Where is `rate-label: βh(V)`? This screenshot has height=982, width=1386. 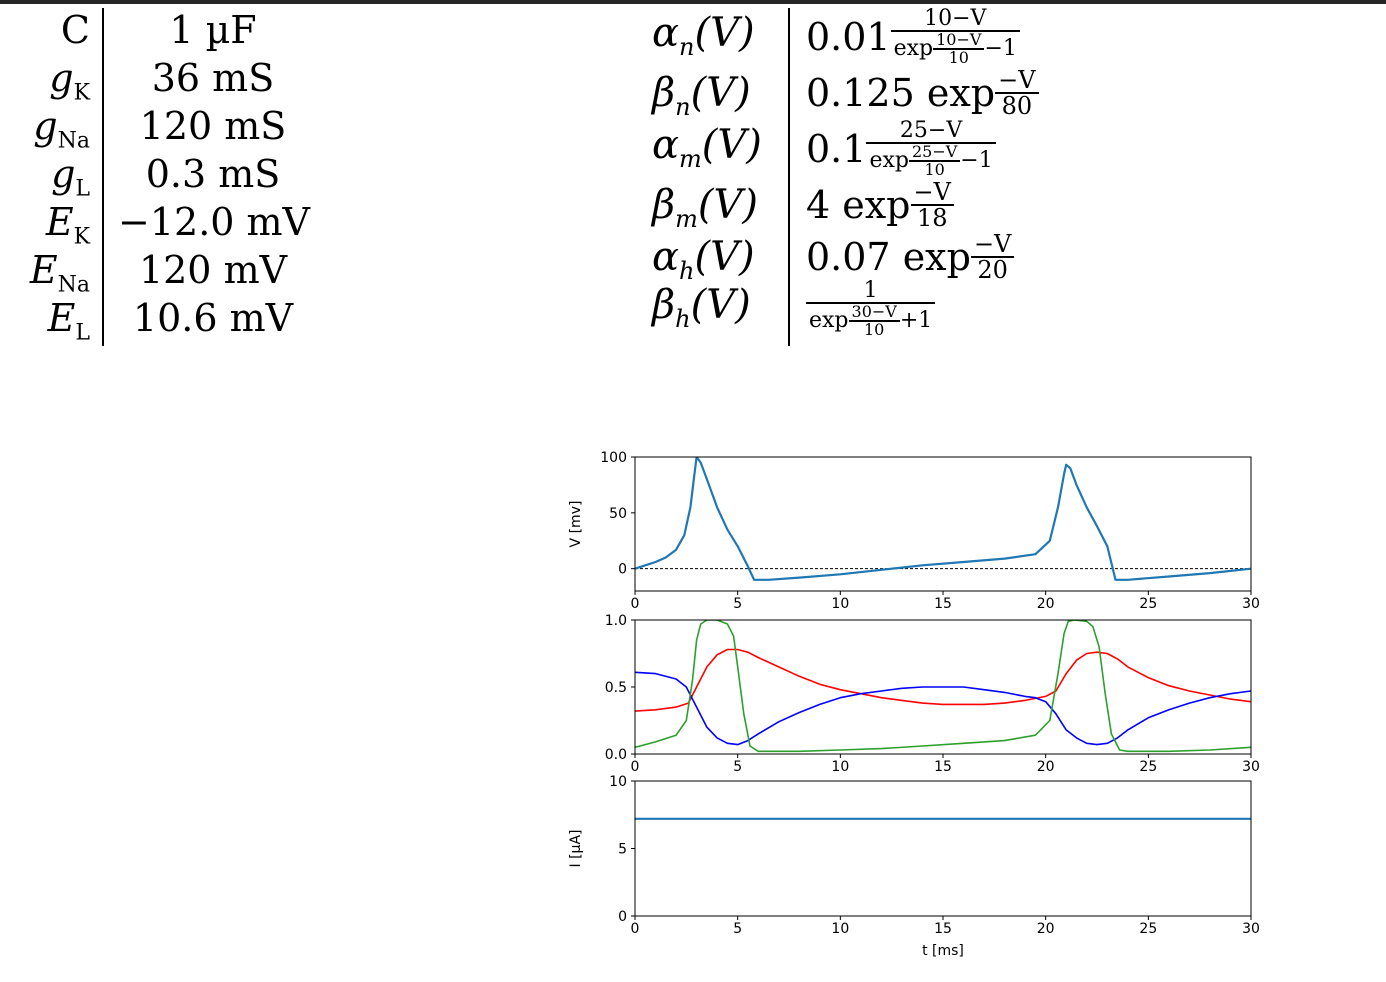 rate-label: βh(V) is located at coordinates (701, 307).